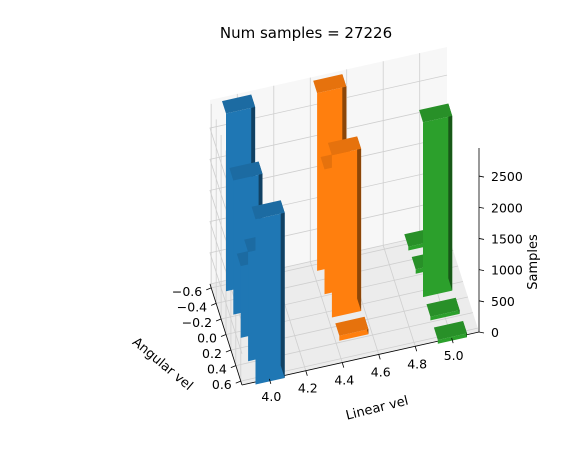 Image resolution: width=587 pixels, height=455 pixels. Describe the element at coordinates (197, 322) in the screenshot. I see `y-tick-label: −0.2` at that location.